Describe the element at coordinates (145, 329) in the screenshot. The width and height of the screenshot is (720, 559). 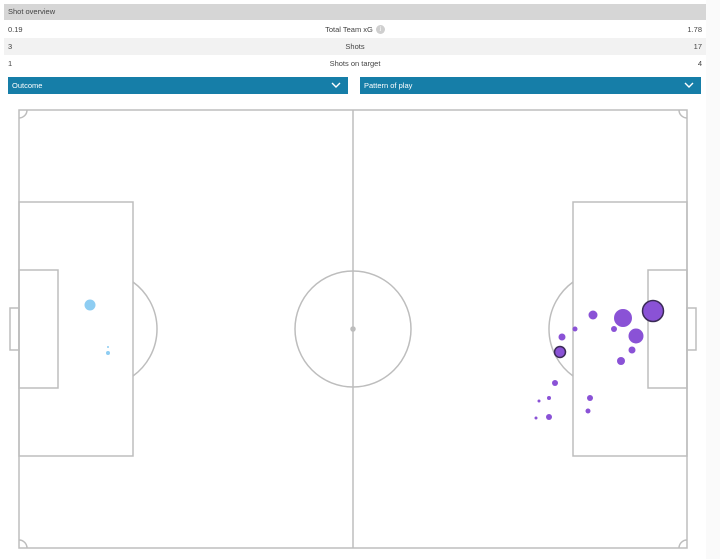
I see `left-penalty-arc` at that location.